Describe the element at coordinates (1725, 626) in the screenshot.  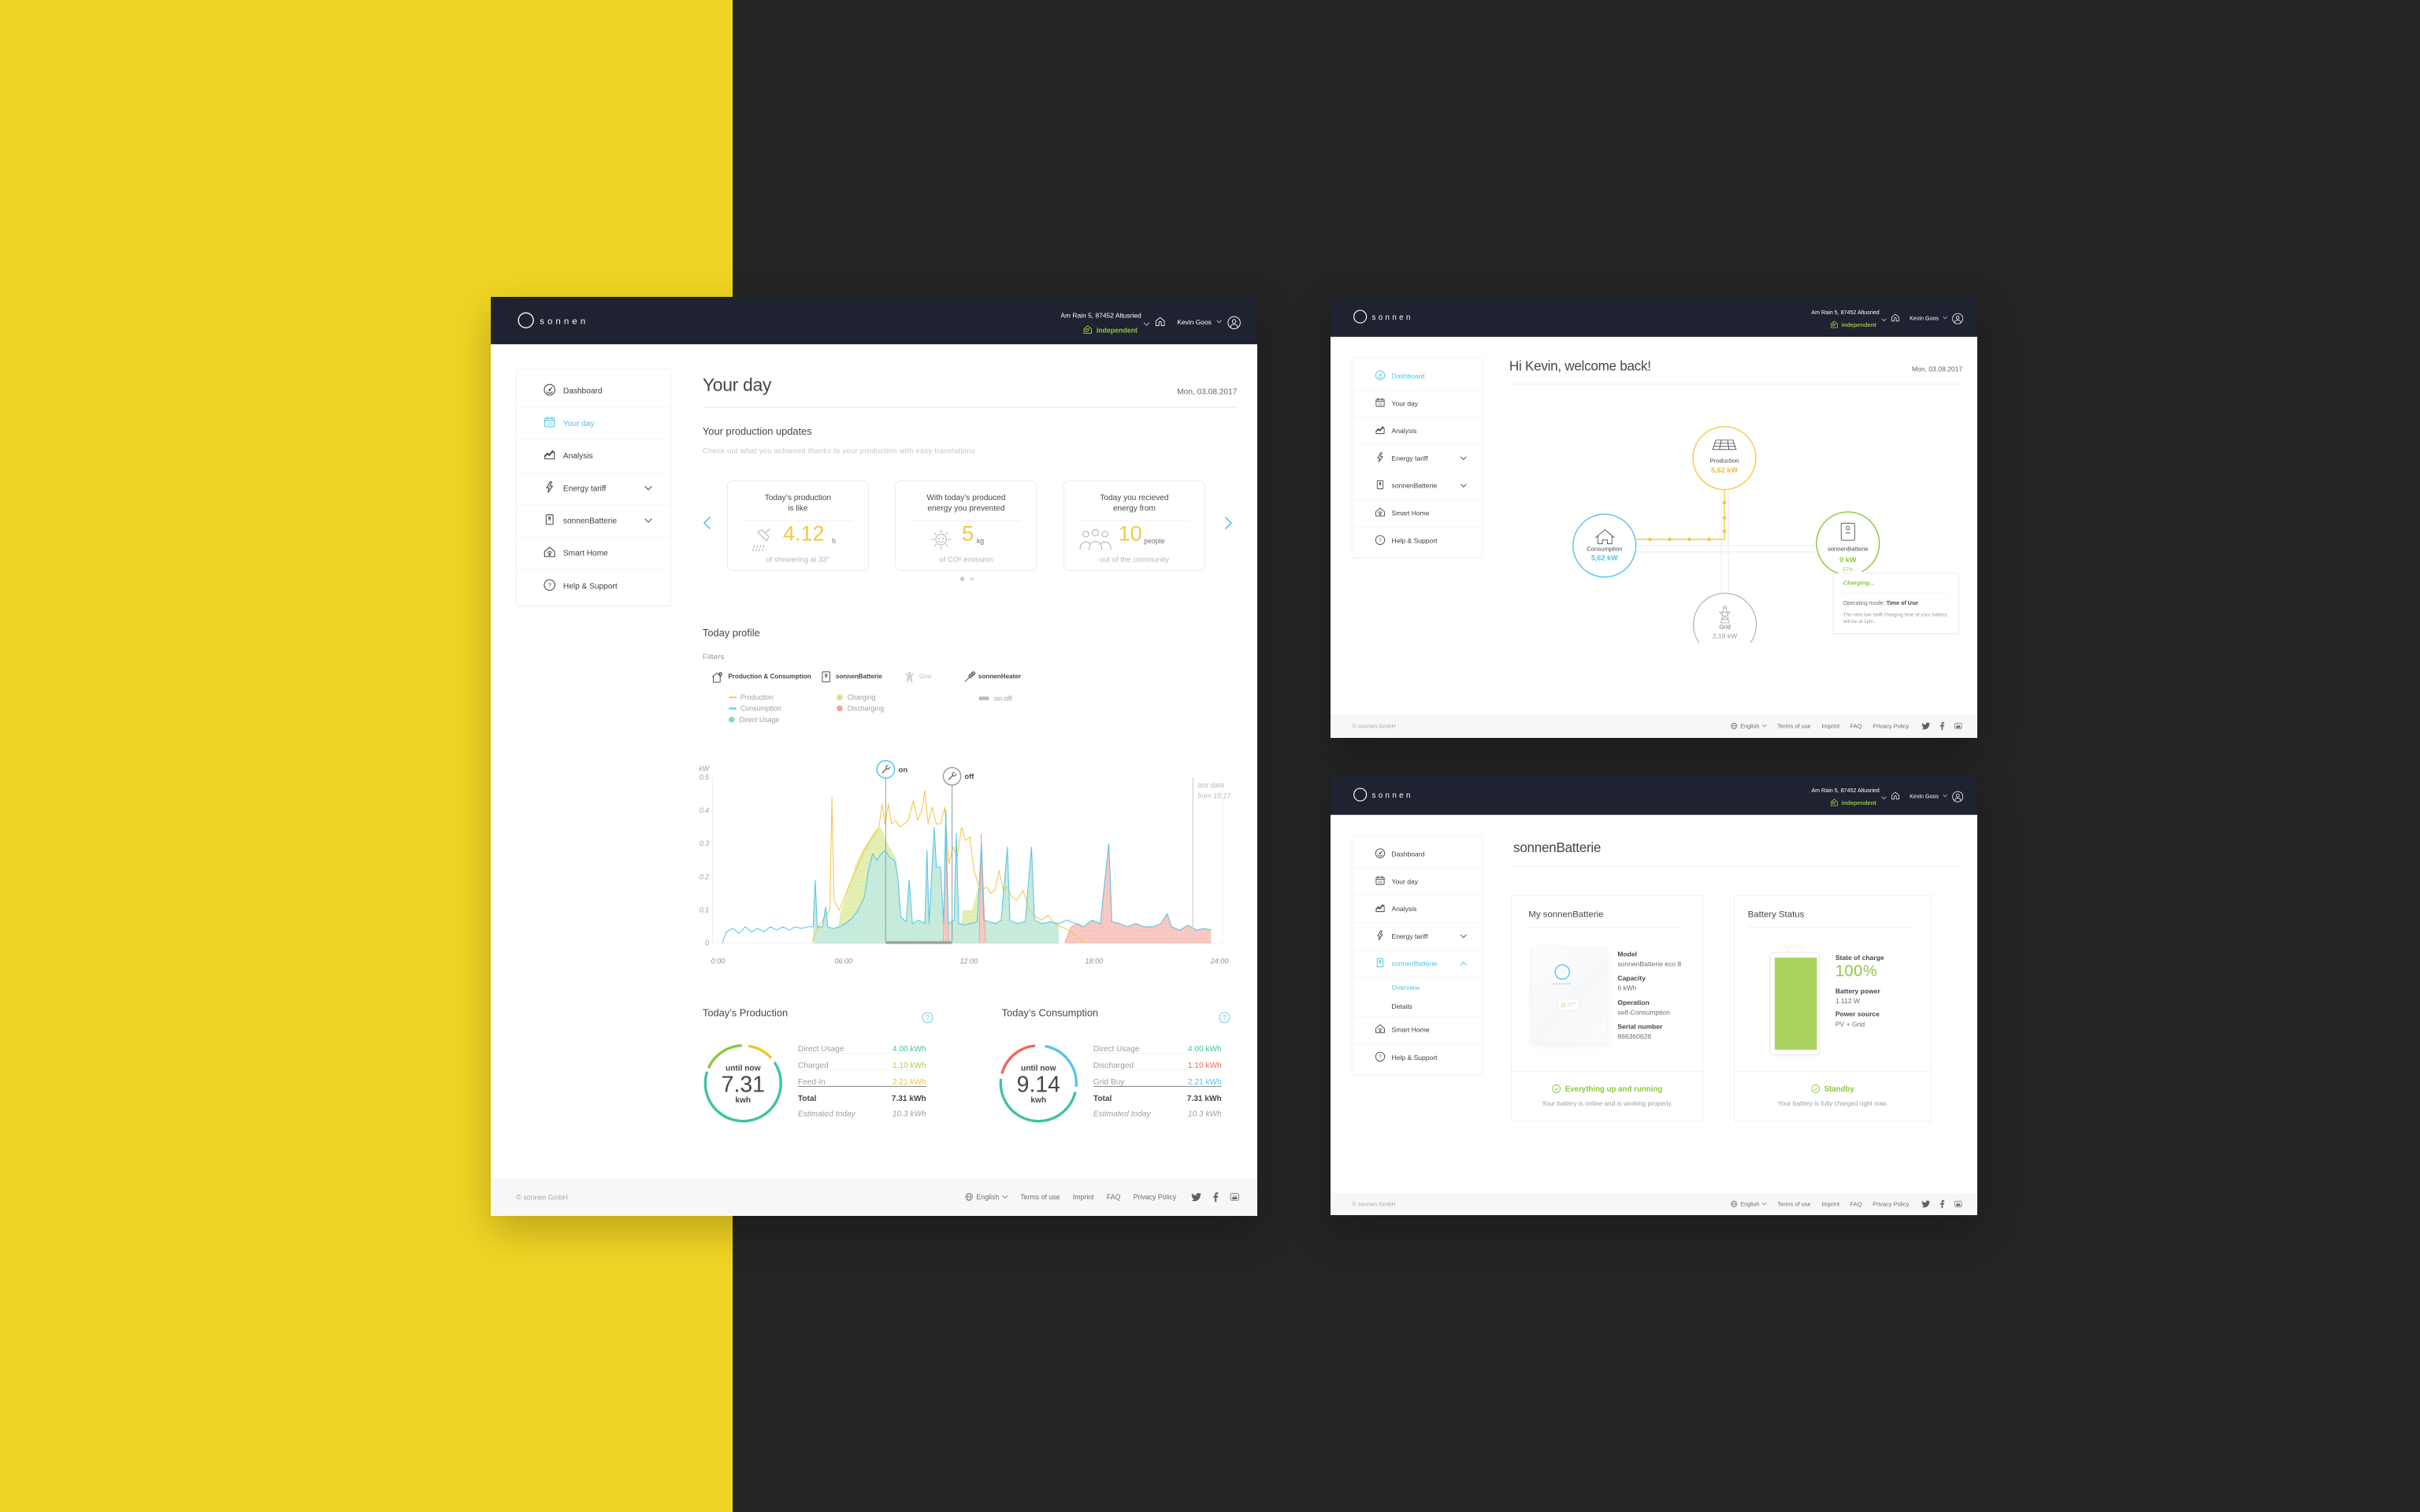
I see `svg-text: Grid` at that location.